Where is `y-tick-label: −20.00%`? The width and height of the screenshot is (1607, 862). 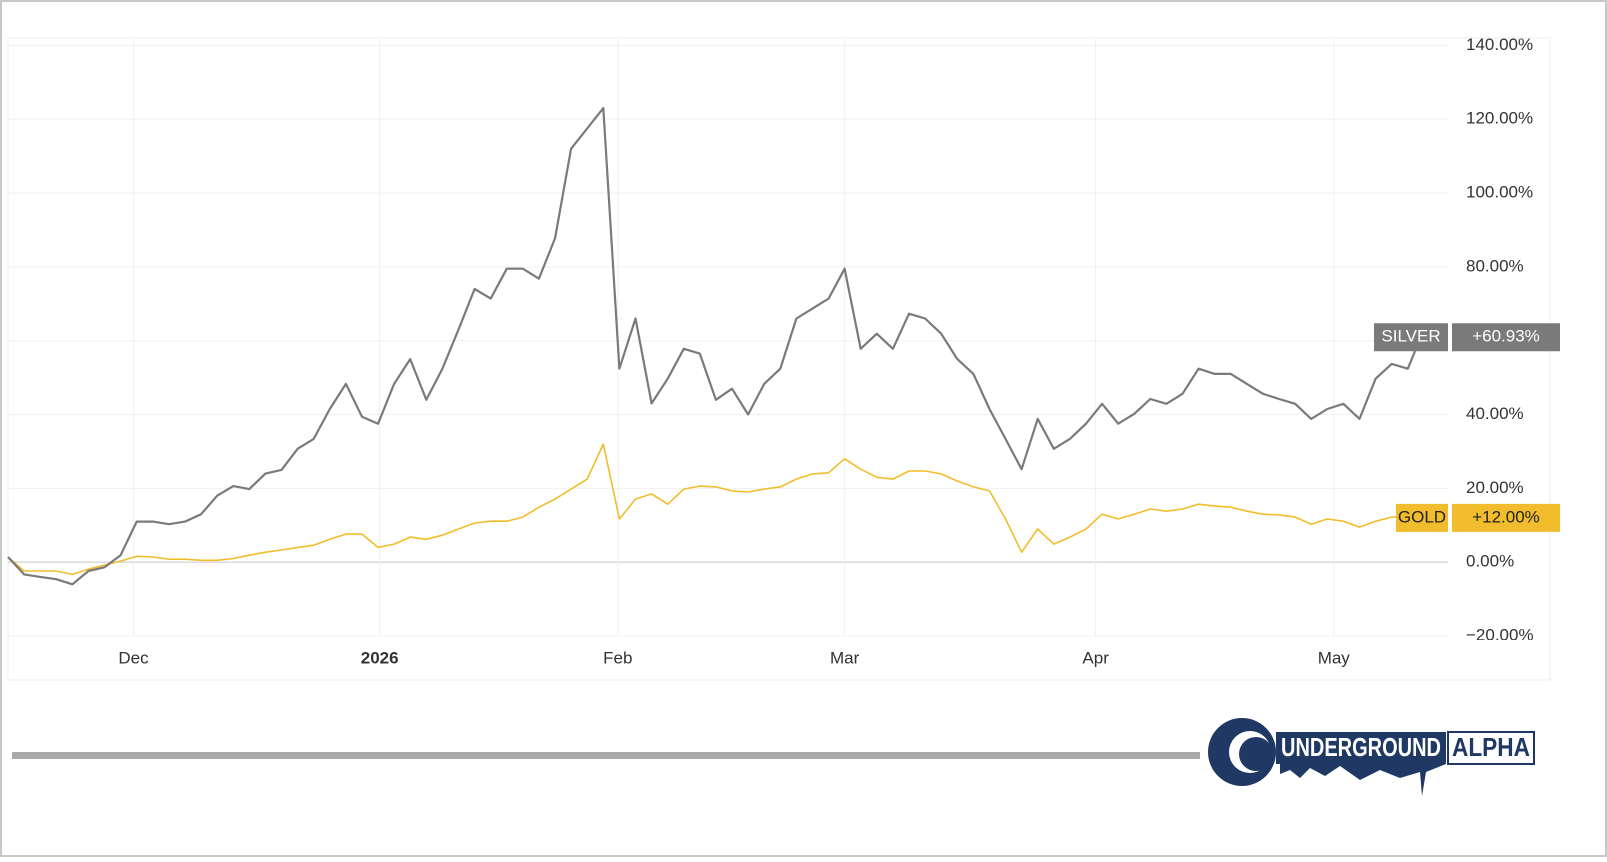
y-tick-label: −20.00% is located at coordinates (1500, 634).